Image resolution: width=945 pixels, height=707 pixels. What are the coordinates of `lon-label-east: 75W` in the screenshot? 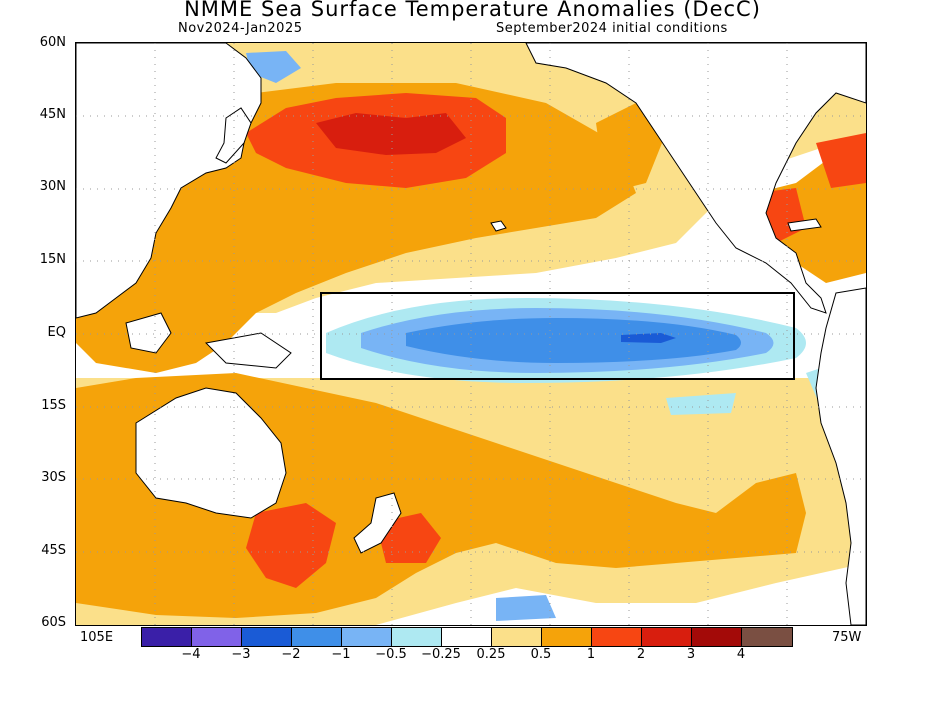 It's located at (847, 637).